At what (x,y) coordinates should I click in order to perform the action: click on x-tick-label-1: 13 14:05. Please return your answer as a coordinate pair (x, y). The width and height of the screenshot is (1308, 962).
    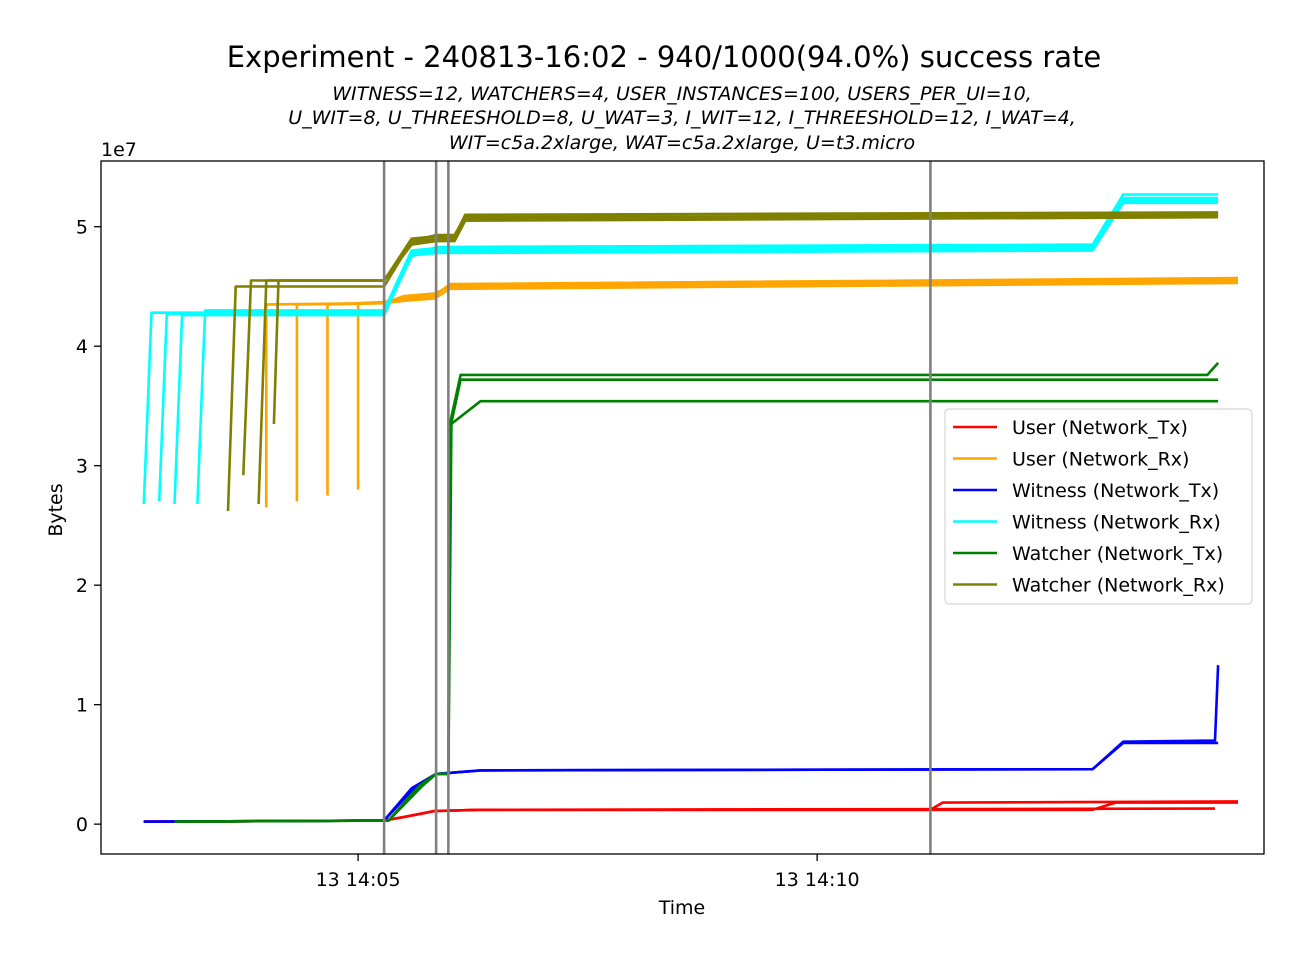
    Looking at the image, I should click on (358, 880).